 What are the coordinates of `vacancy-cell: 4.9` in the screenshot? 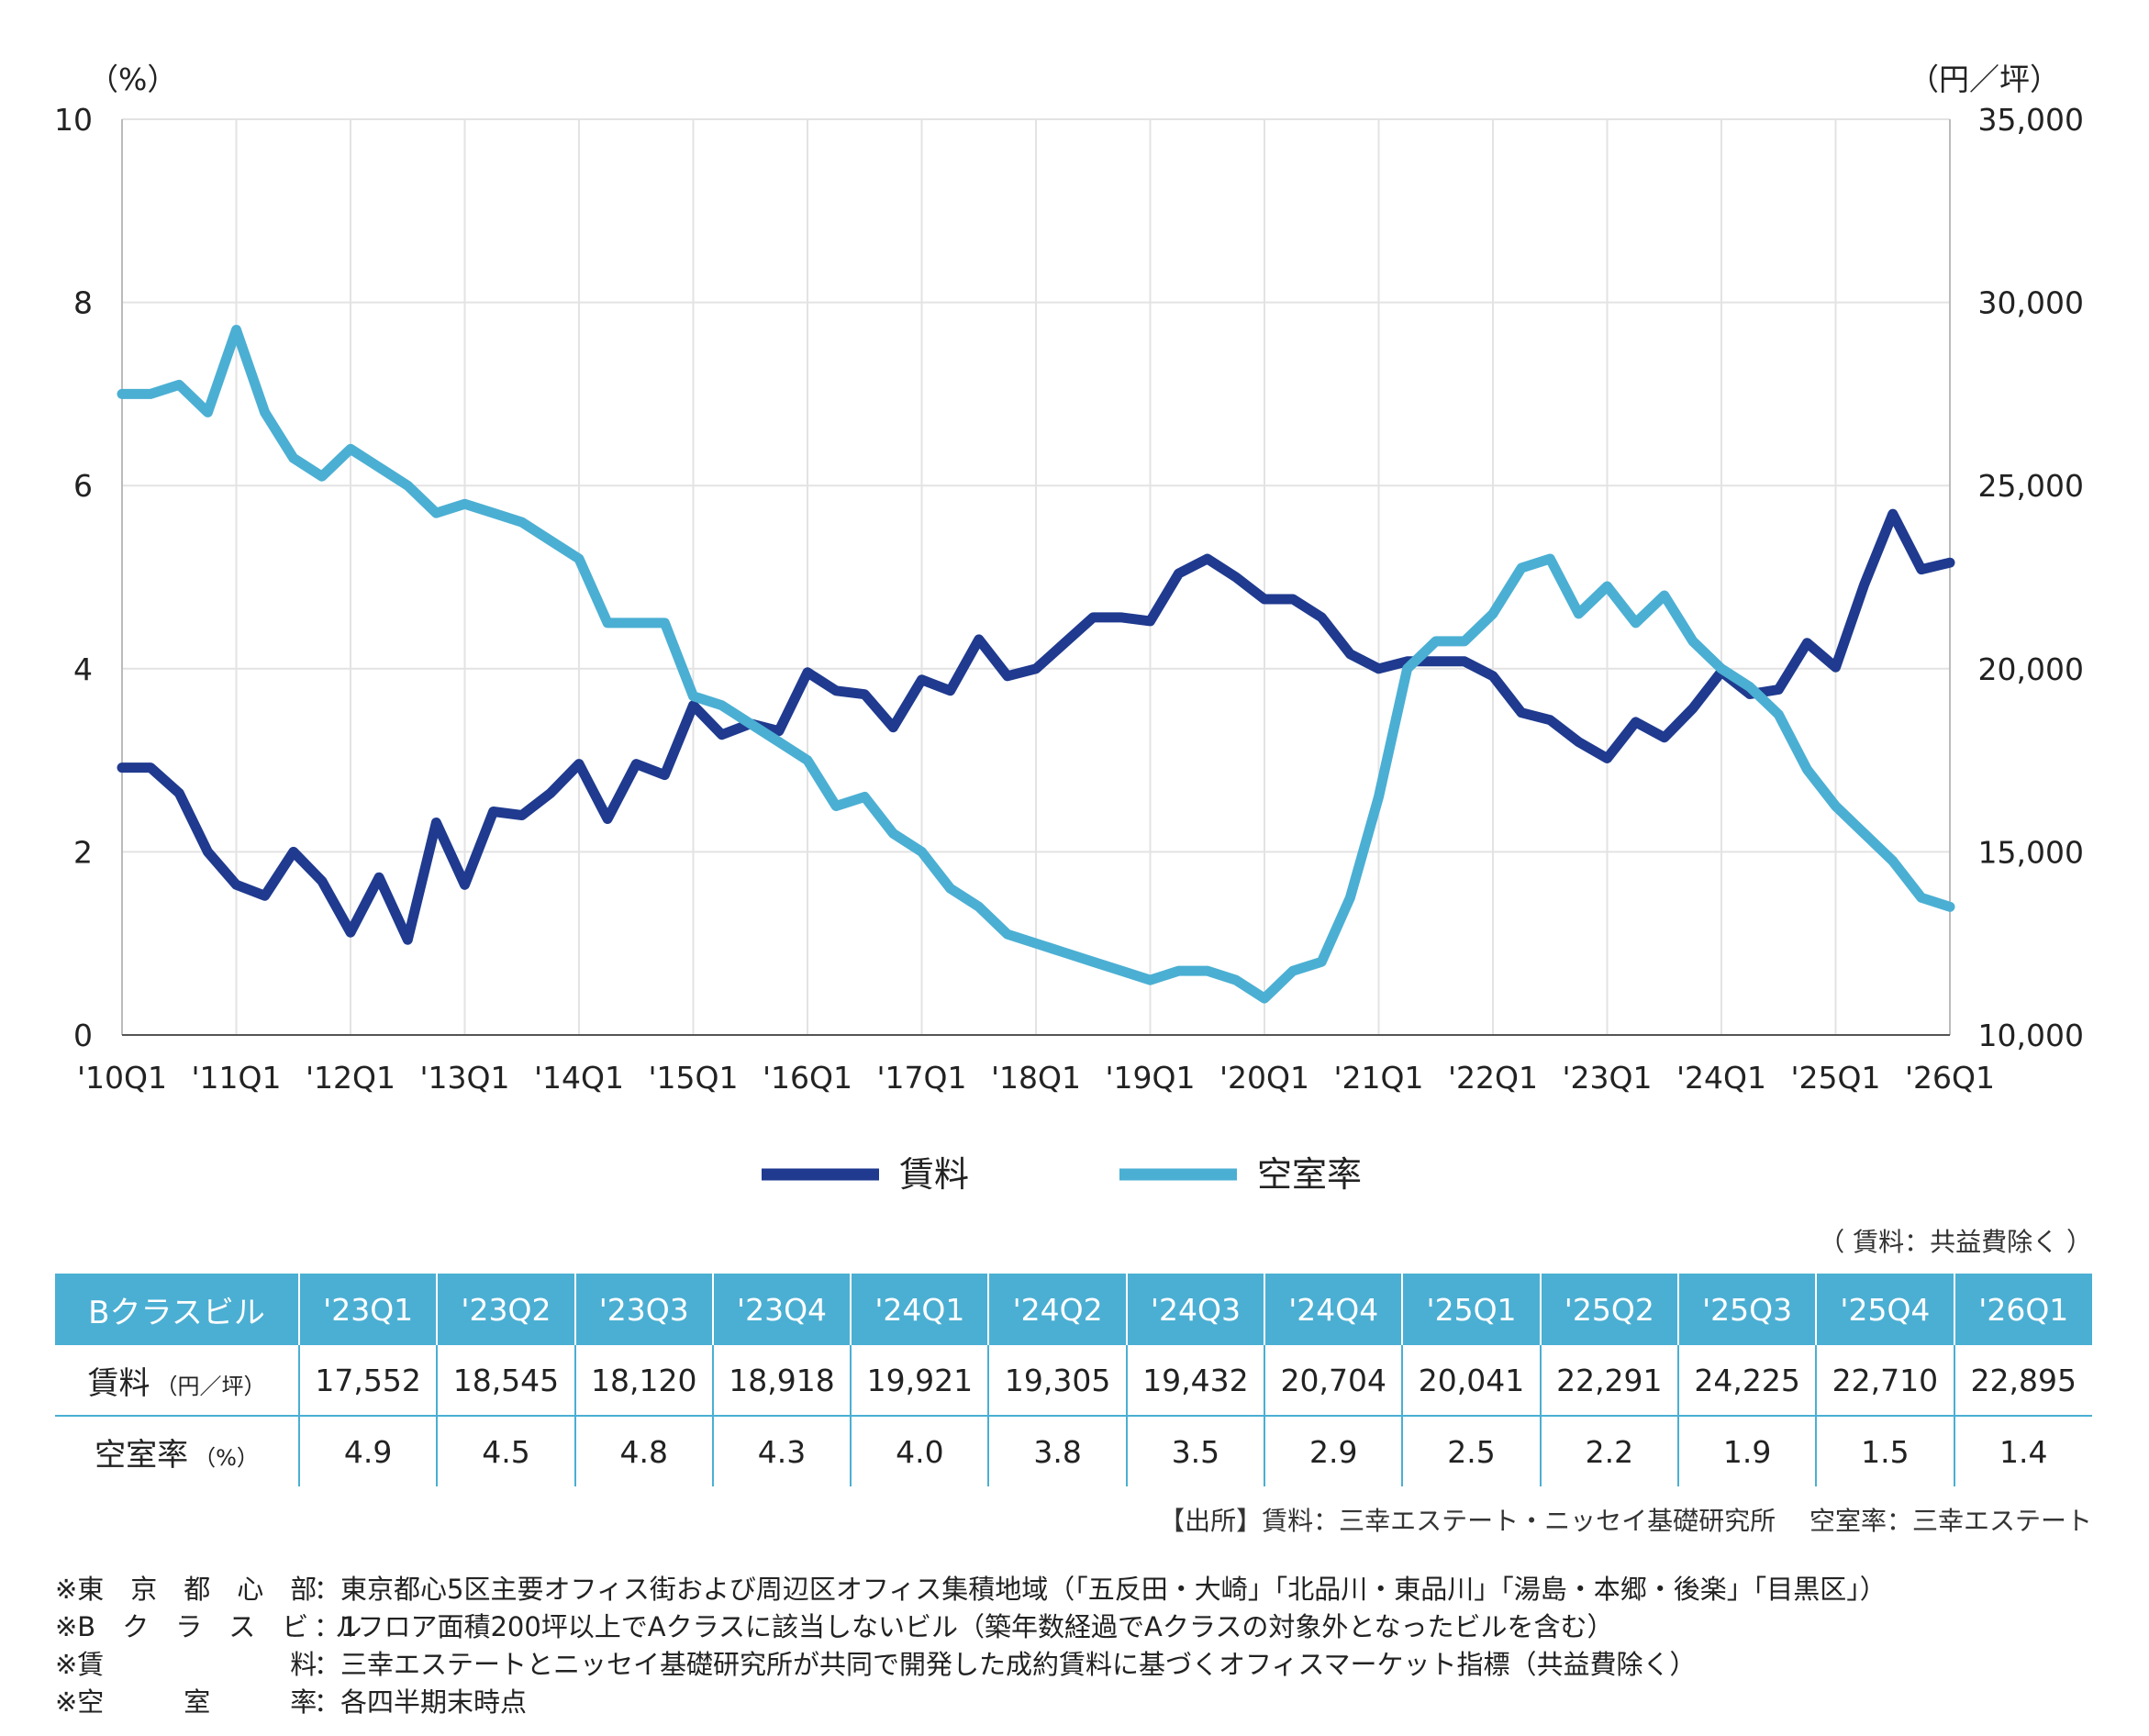 It's located at (369, 1451).